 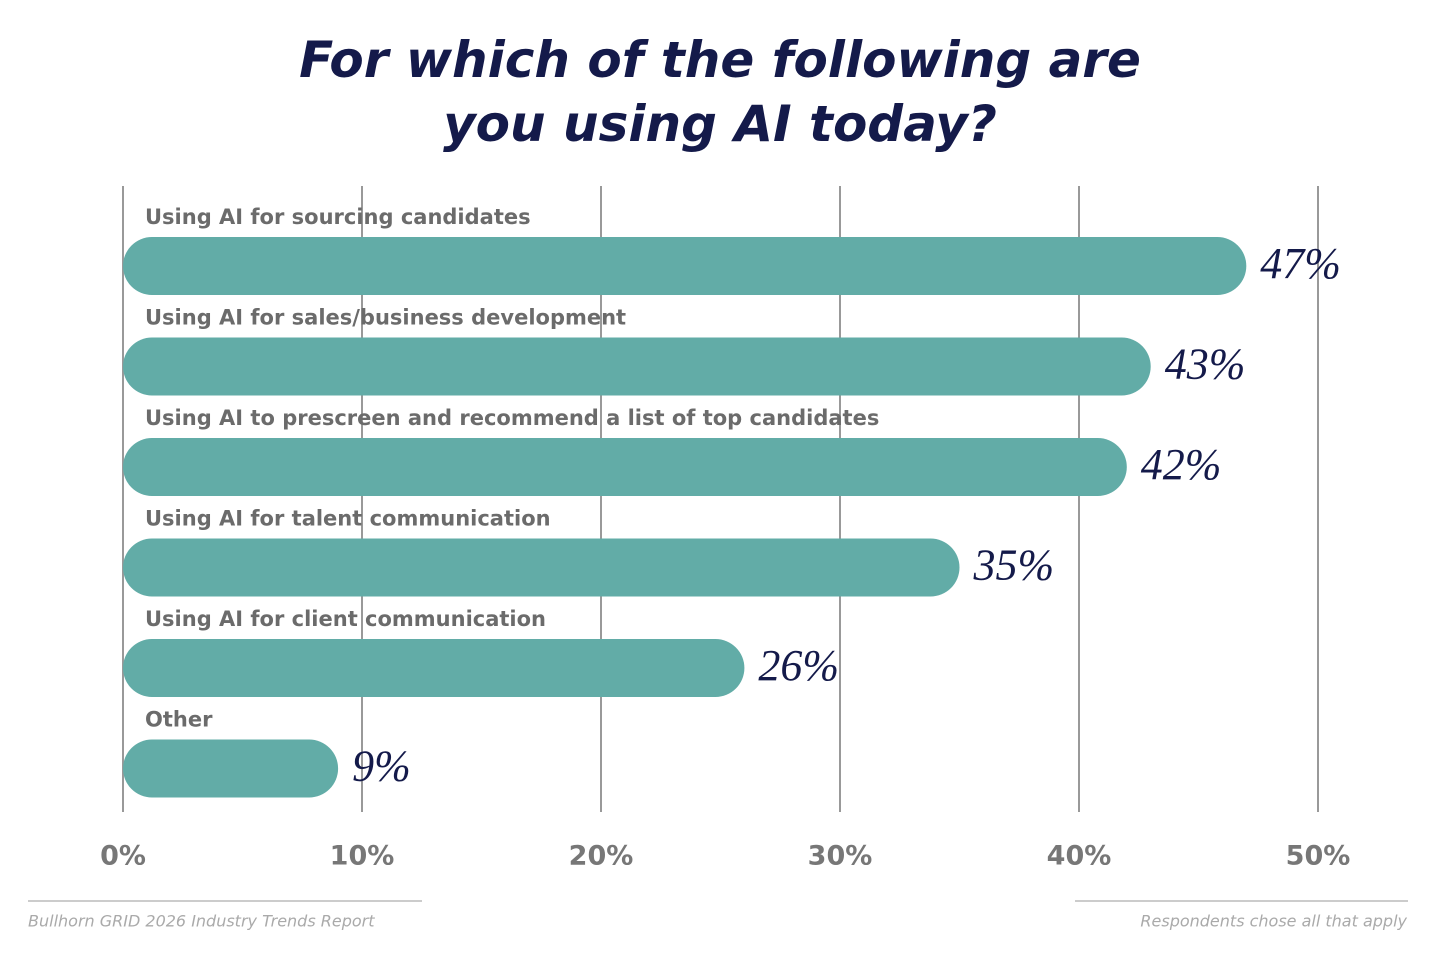 What do you see at coordinates (338, 217) in the screenshot?
I see `category-label: Using AI for sourcing candidates` at bounding box center [338, 217].